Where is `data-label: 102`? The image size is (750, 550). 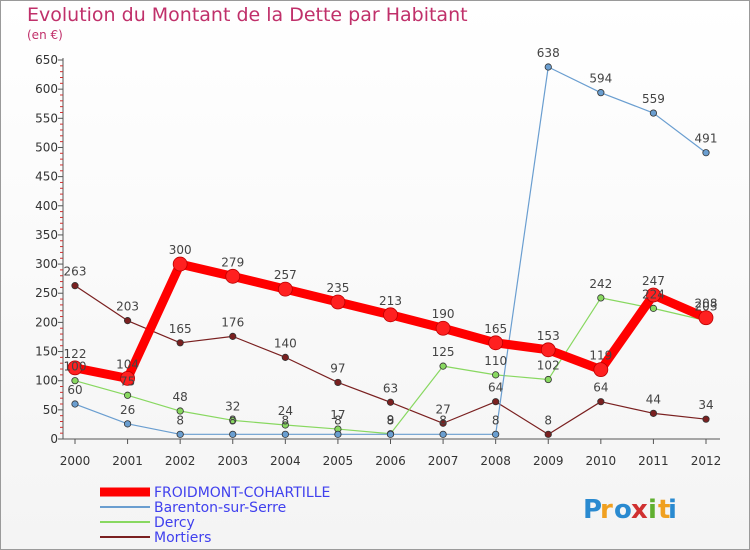
data-label: 102 is located at coordinates (548, 366).